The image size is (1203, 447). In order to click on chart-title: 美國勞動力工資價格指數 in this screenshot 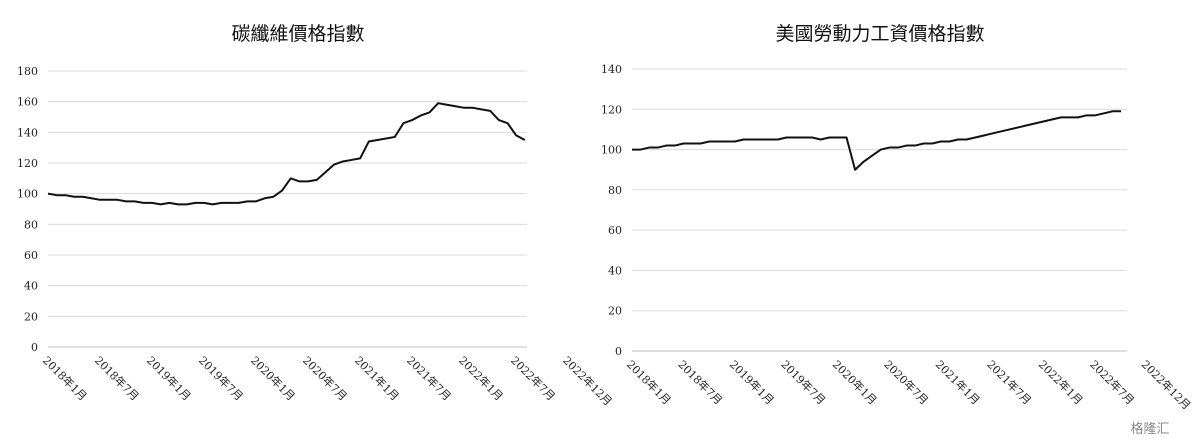, I will do `click(879, 34)`.